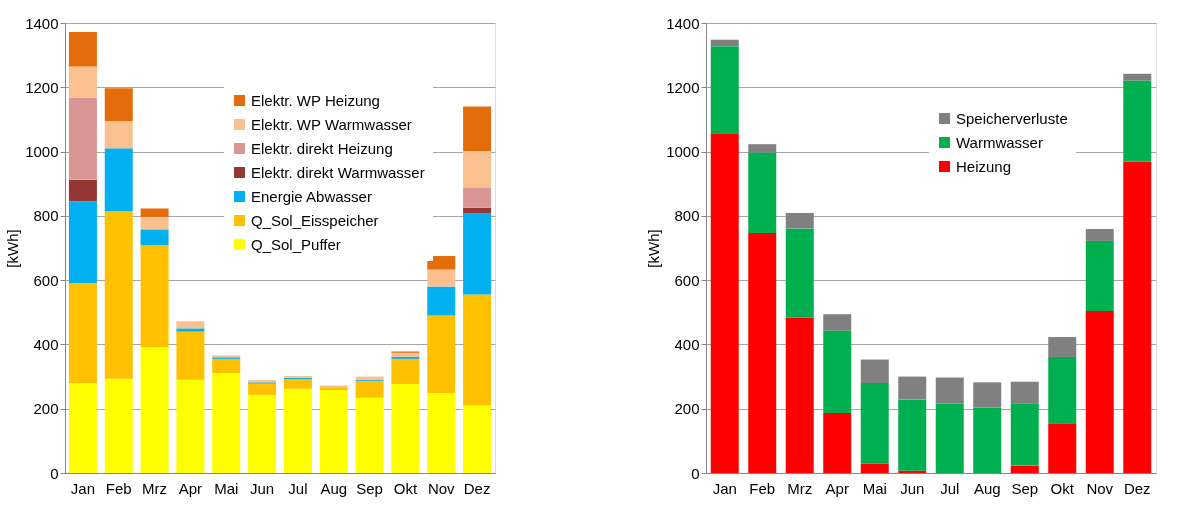  What do you see at coordinates (311, 196) in the screenshot?
I see `legend-label: Energie Abwasser` at bounding box center [311, 196].